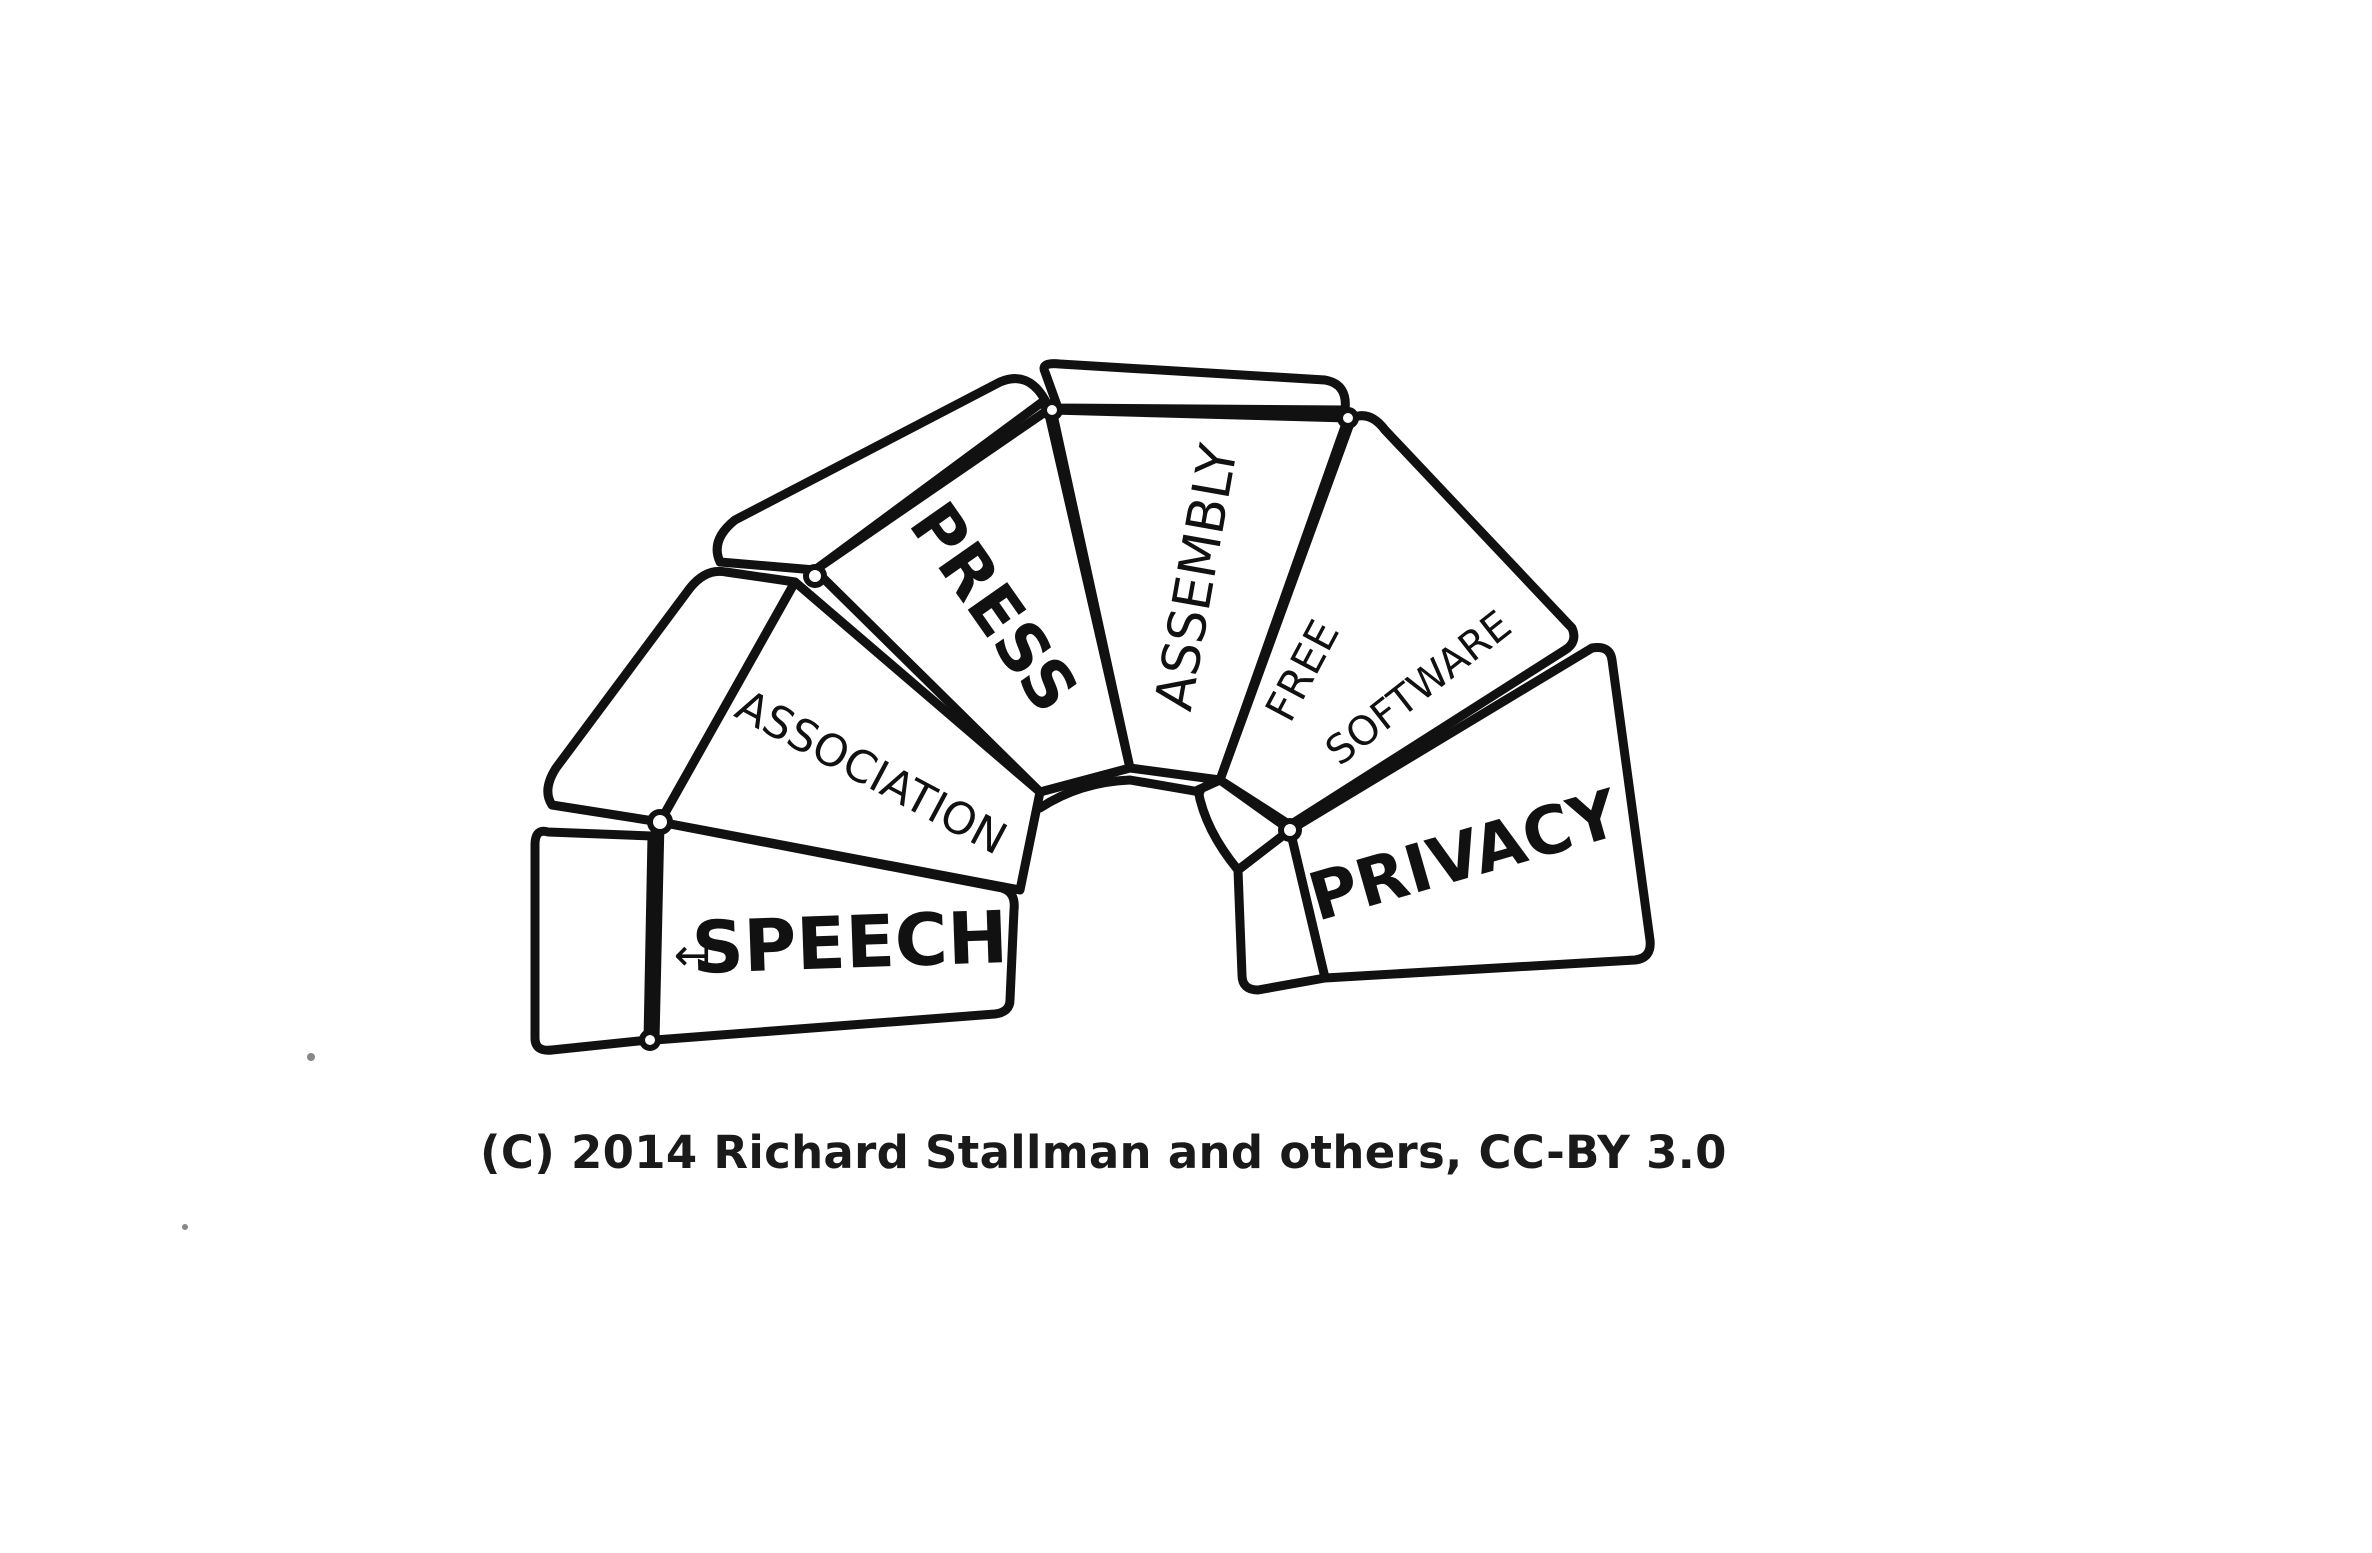 The width and height of the screenshot is (2372, 1553). What do you see at coordinates (1244, 825) in the screenshot?
I see `arch-block-inner-wedge` at bounding box center [1244, 825].